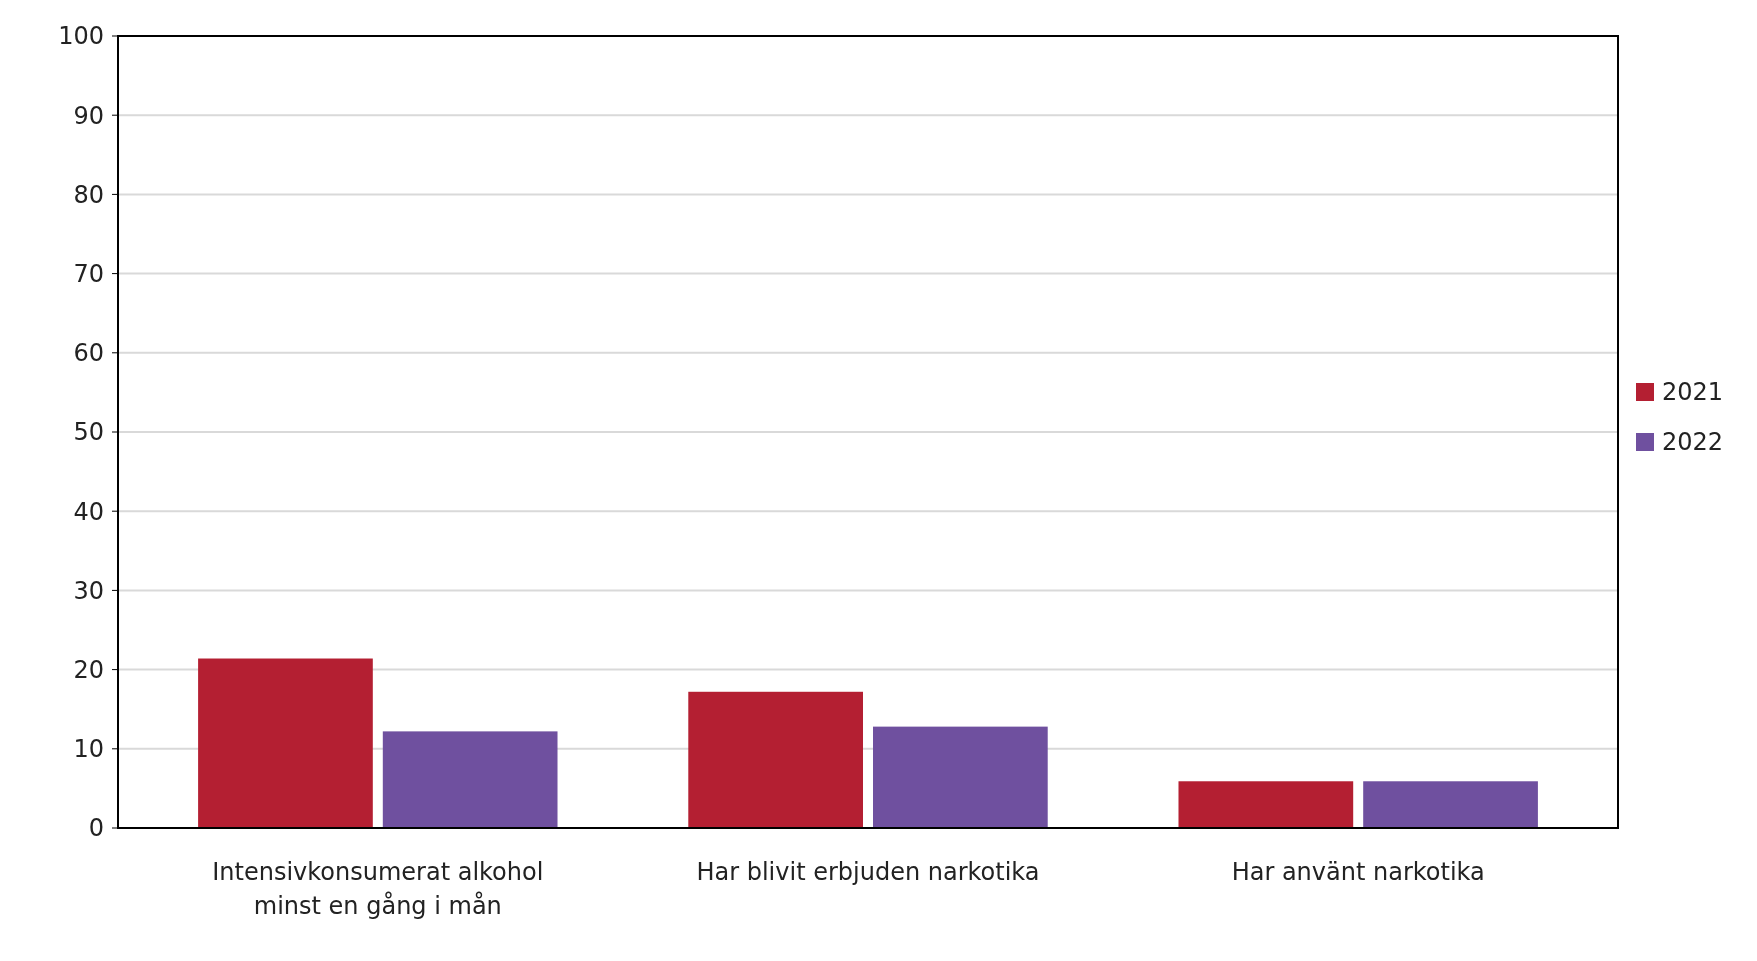 The width and height of the screenshot is (1757, 961). What do you see at coordinates (1358, 872) in the screenshot?
I see `x-tick-label: Har använt narkotika` at bounding box center [1358, 872].